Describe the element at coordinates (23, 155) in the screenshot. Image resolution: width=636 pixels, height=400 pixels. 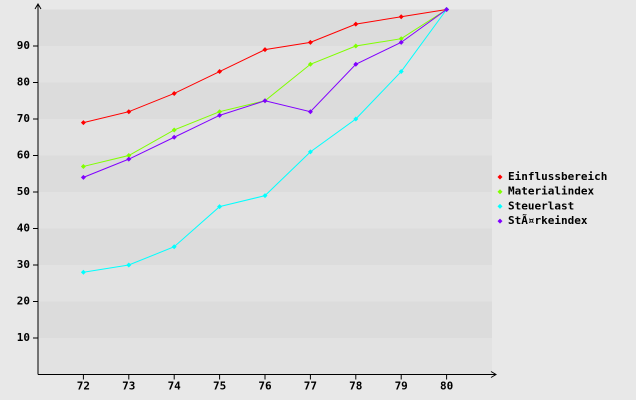
I see `y-tick-label: 60` at that location.